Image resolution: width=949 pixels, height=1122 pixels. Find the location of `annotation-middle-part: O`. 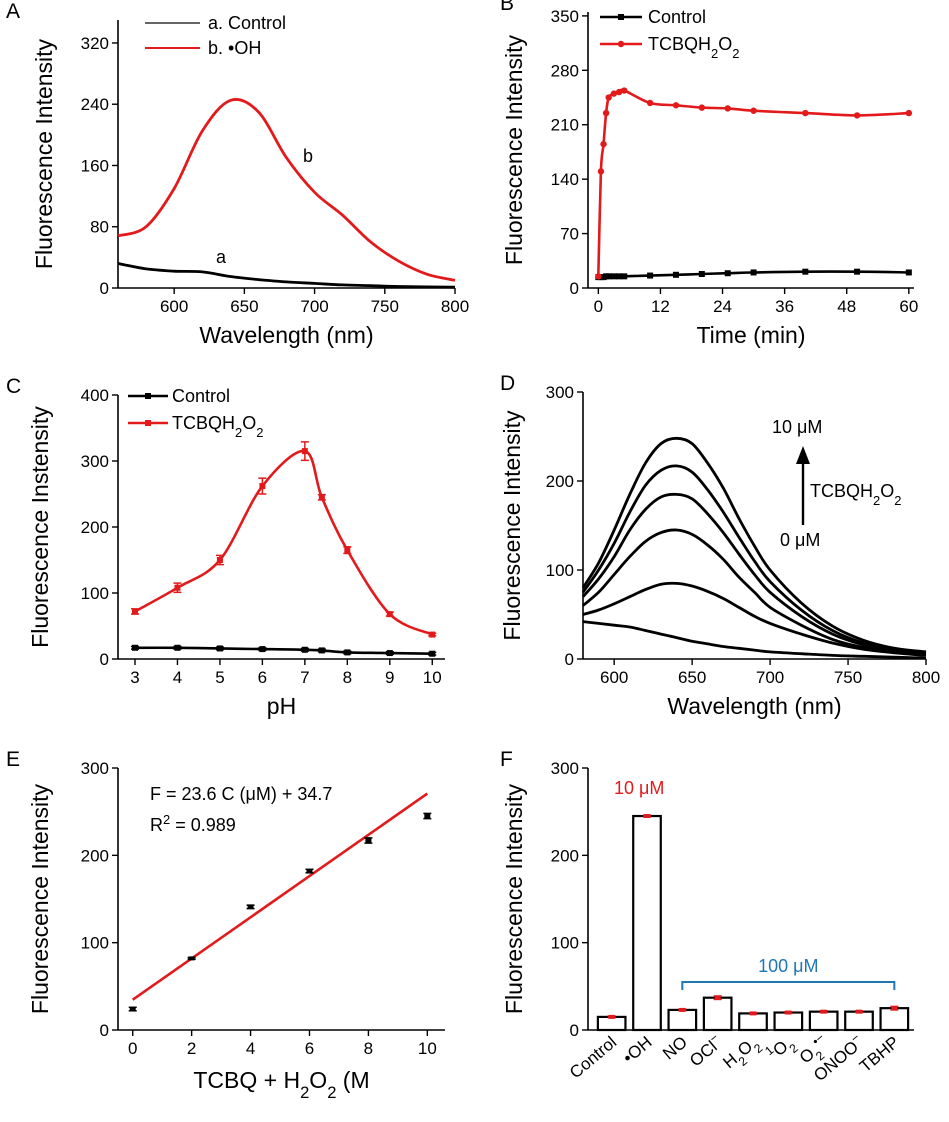

annotation-middle-part: O is located at coordinates (887, 491).